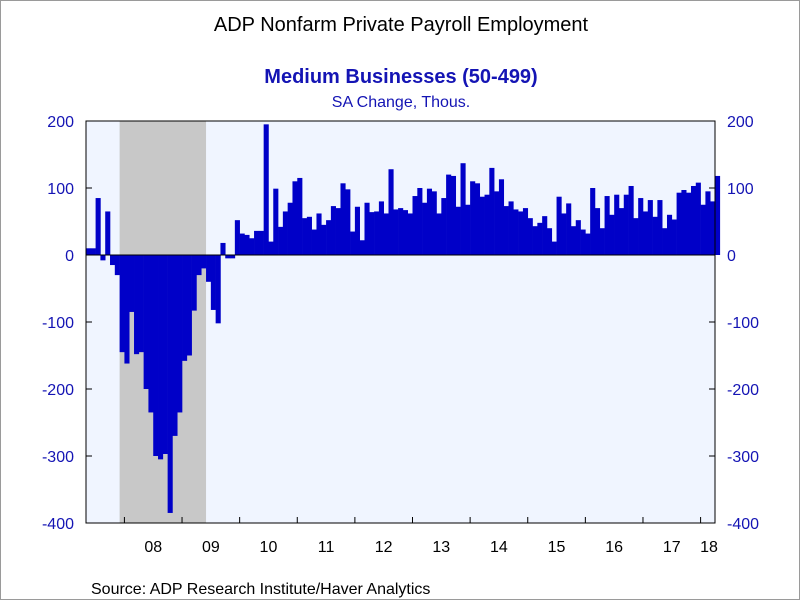 The height and width of the screenshot is (601, 800). I want to click on chart-subtitle: Medium Businesses (50-499), so click(400, 77).